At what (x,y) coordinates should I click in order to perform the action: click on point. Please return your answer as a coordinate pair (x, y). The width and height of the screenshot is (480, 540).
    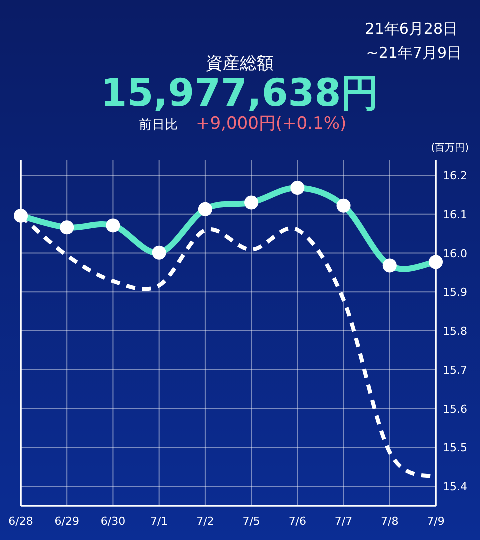
    Looking at the image, I should click on (21, 215).